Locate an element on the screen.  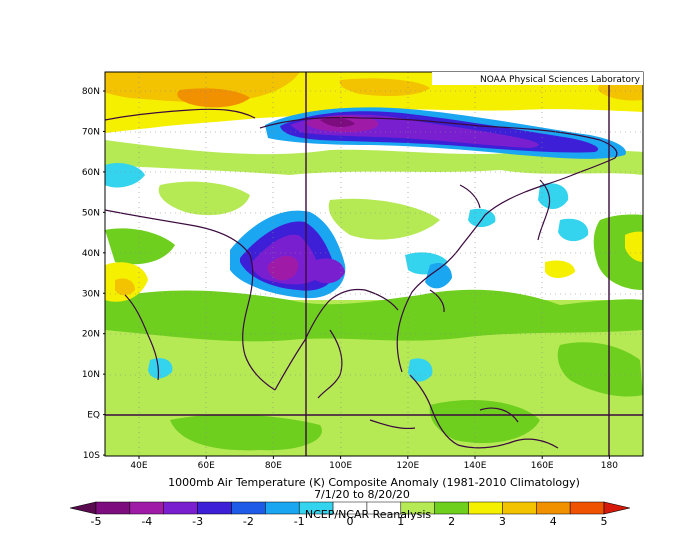
colorbar-label: -1 is located at coordinates (299, 521).